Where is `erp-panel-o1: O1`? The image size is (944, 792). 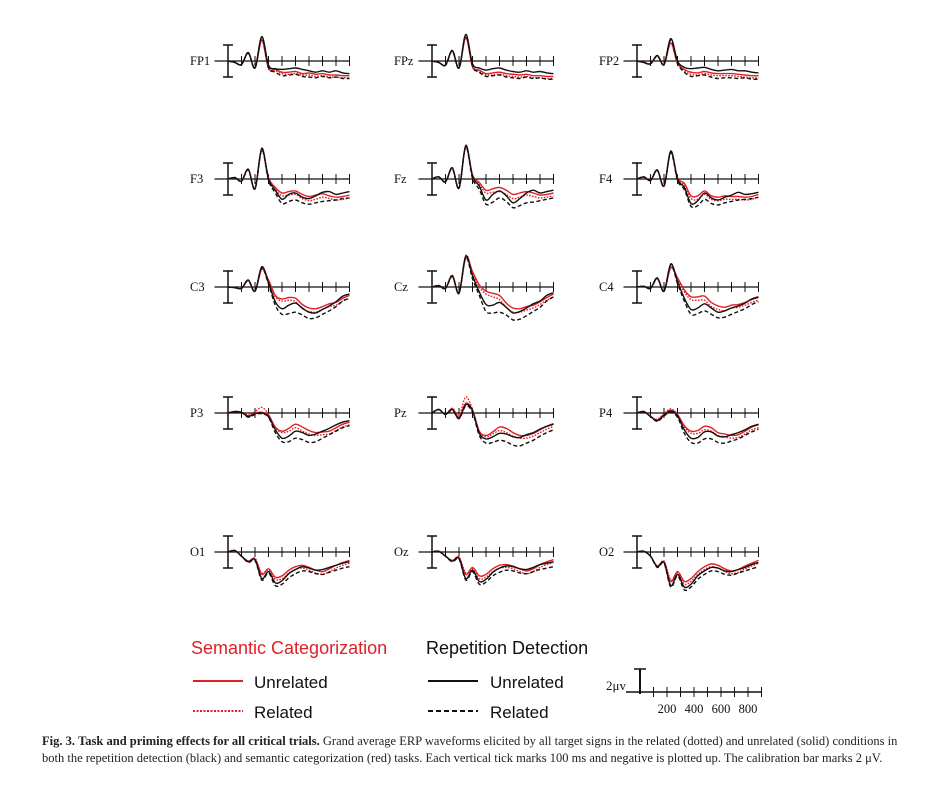
erp-panel-o1: O1 is located at coordinates (270, 561).